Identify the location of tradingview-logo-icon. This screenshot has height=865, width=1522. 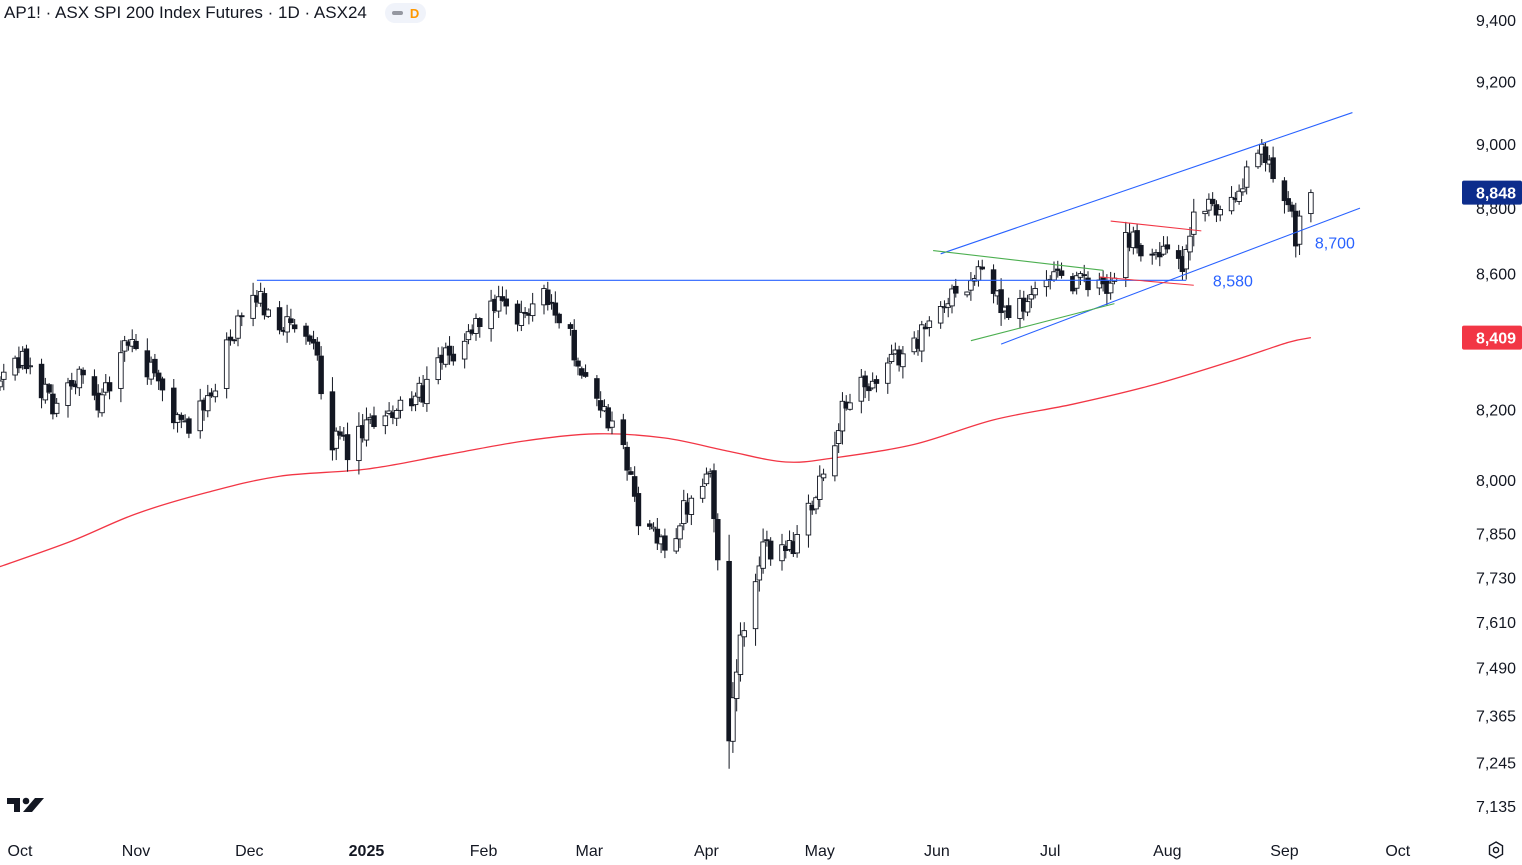
(26, 807).